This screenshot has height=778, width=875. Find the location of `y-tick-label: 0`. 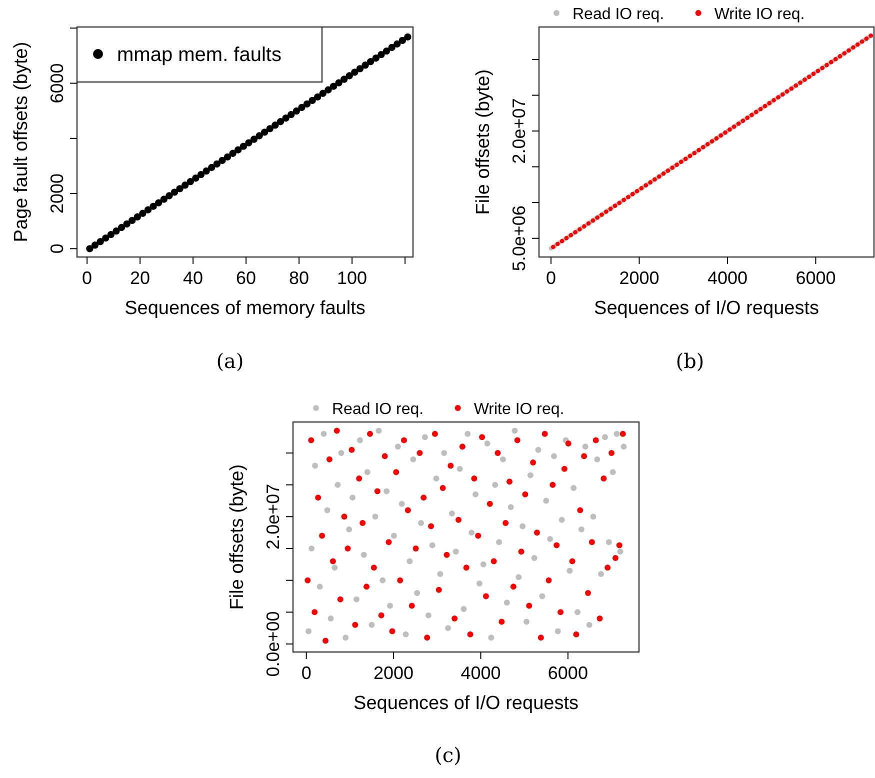

y-tick-label: 0 is located at coordinates (57, 249).